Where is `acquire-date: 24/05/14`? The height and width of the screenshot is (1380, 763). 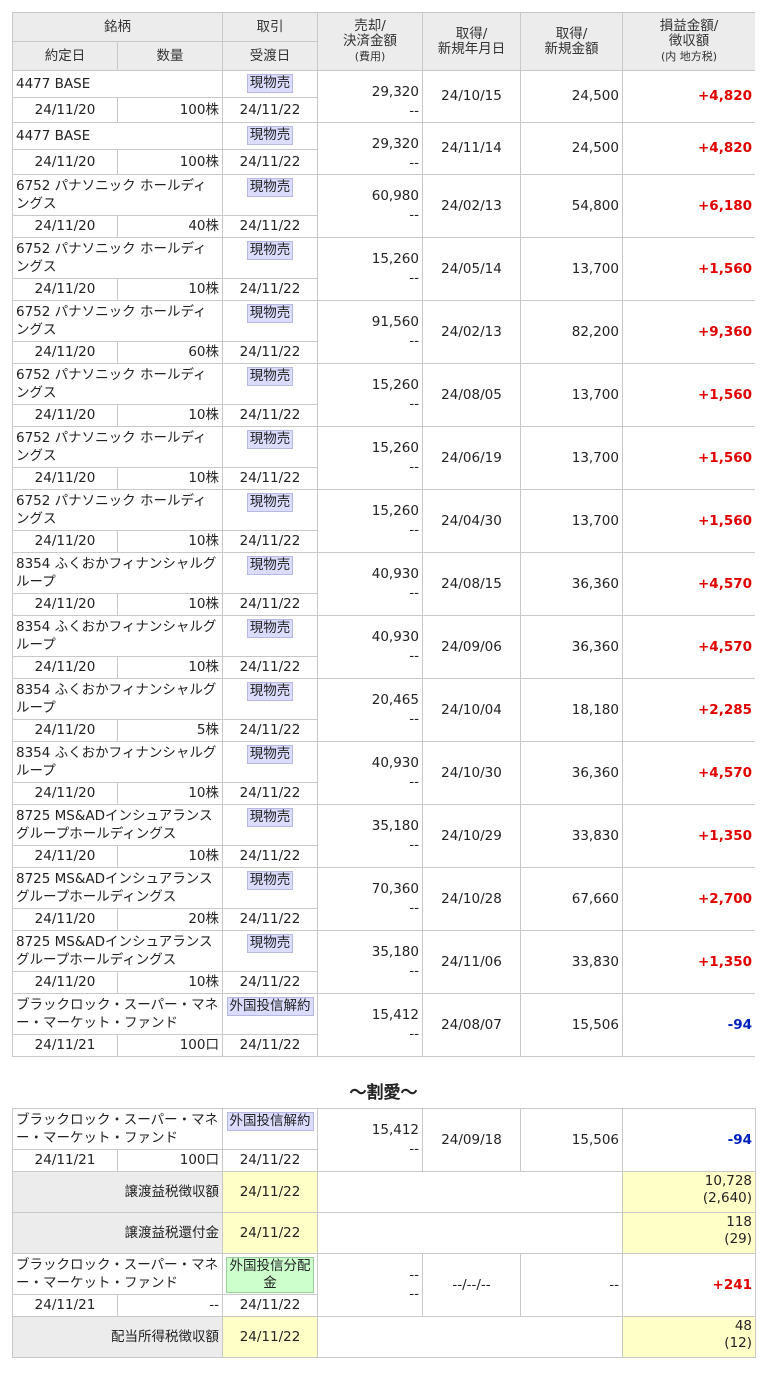 acquire-date: 24/05/14 is located at coordinates (471, 269).